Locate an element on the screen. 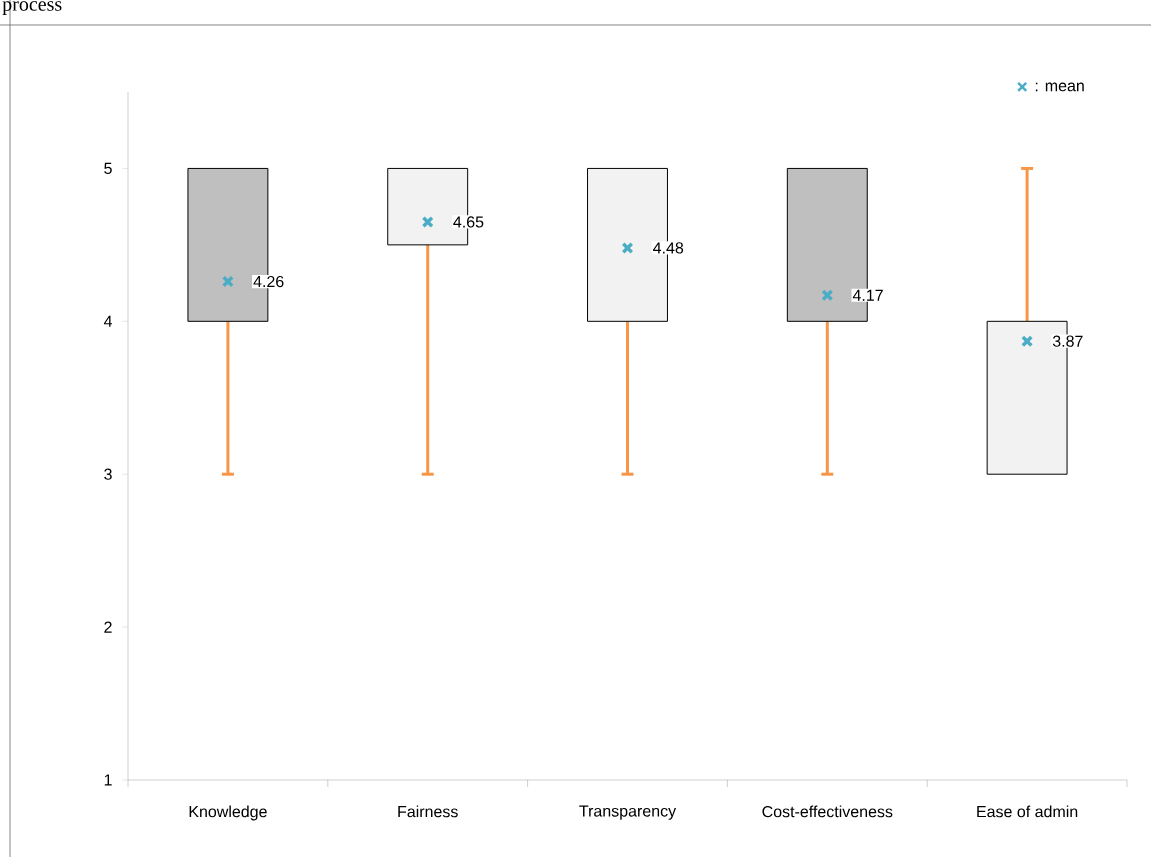  x-tick-label: Fairness is located at coordinates (428, 811).